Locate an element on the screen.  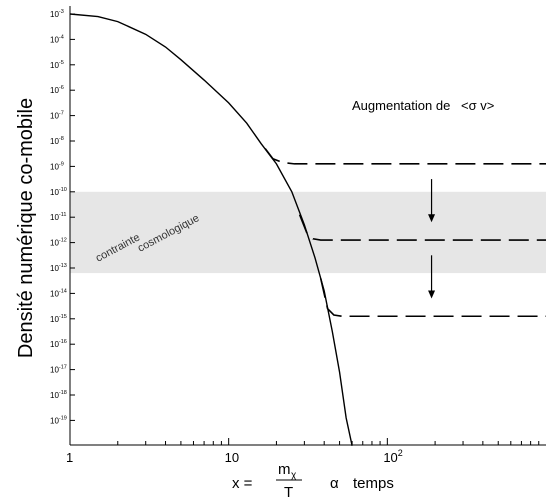
y-tick-label: 10⁻⁷ is located at coordinates (57, 116).